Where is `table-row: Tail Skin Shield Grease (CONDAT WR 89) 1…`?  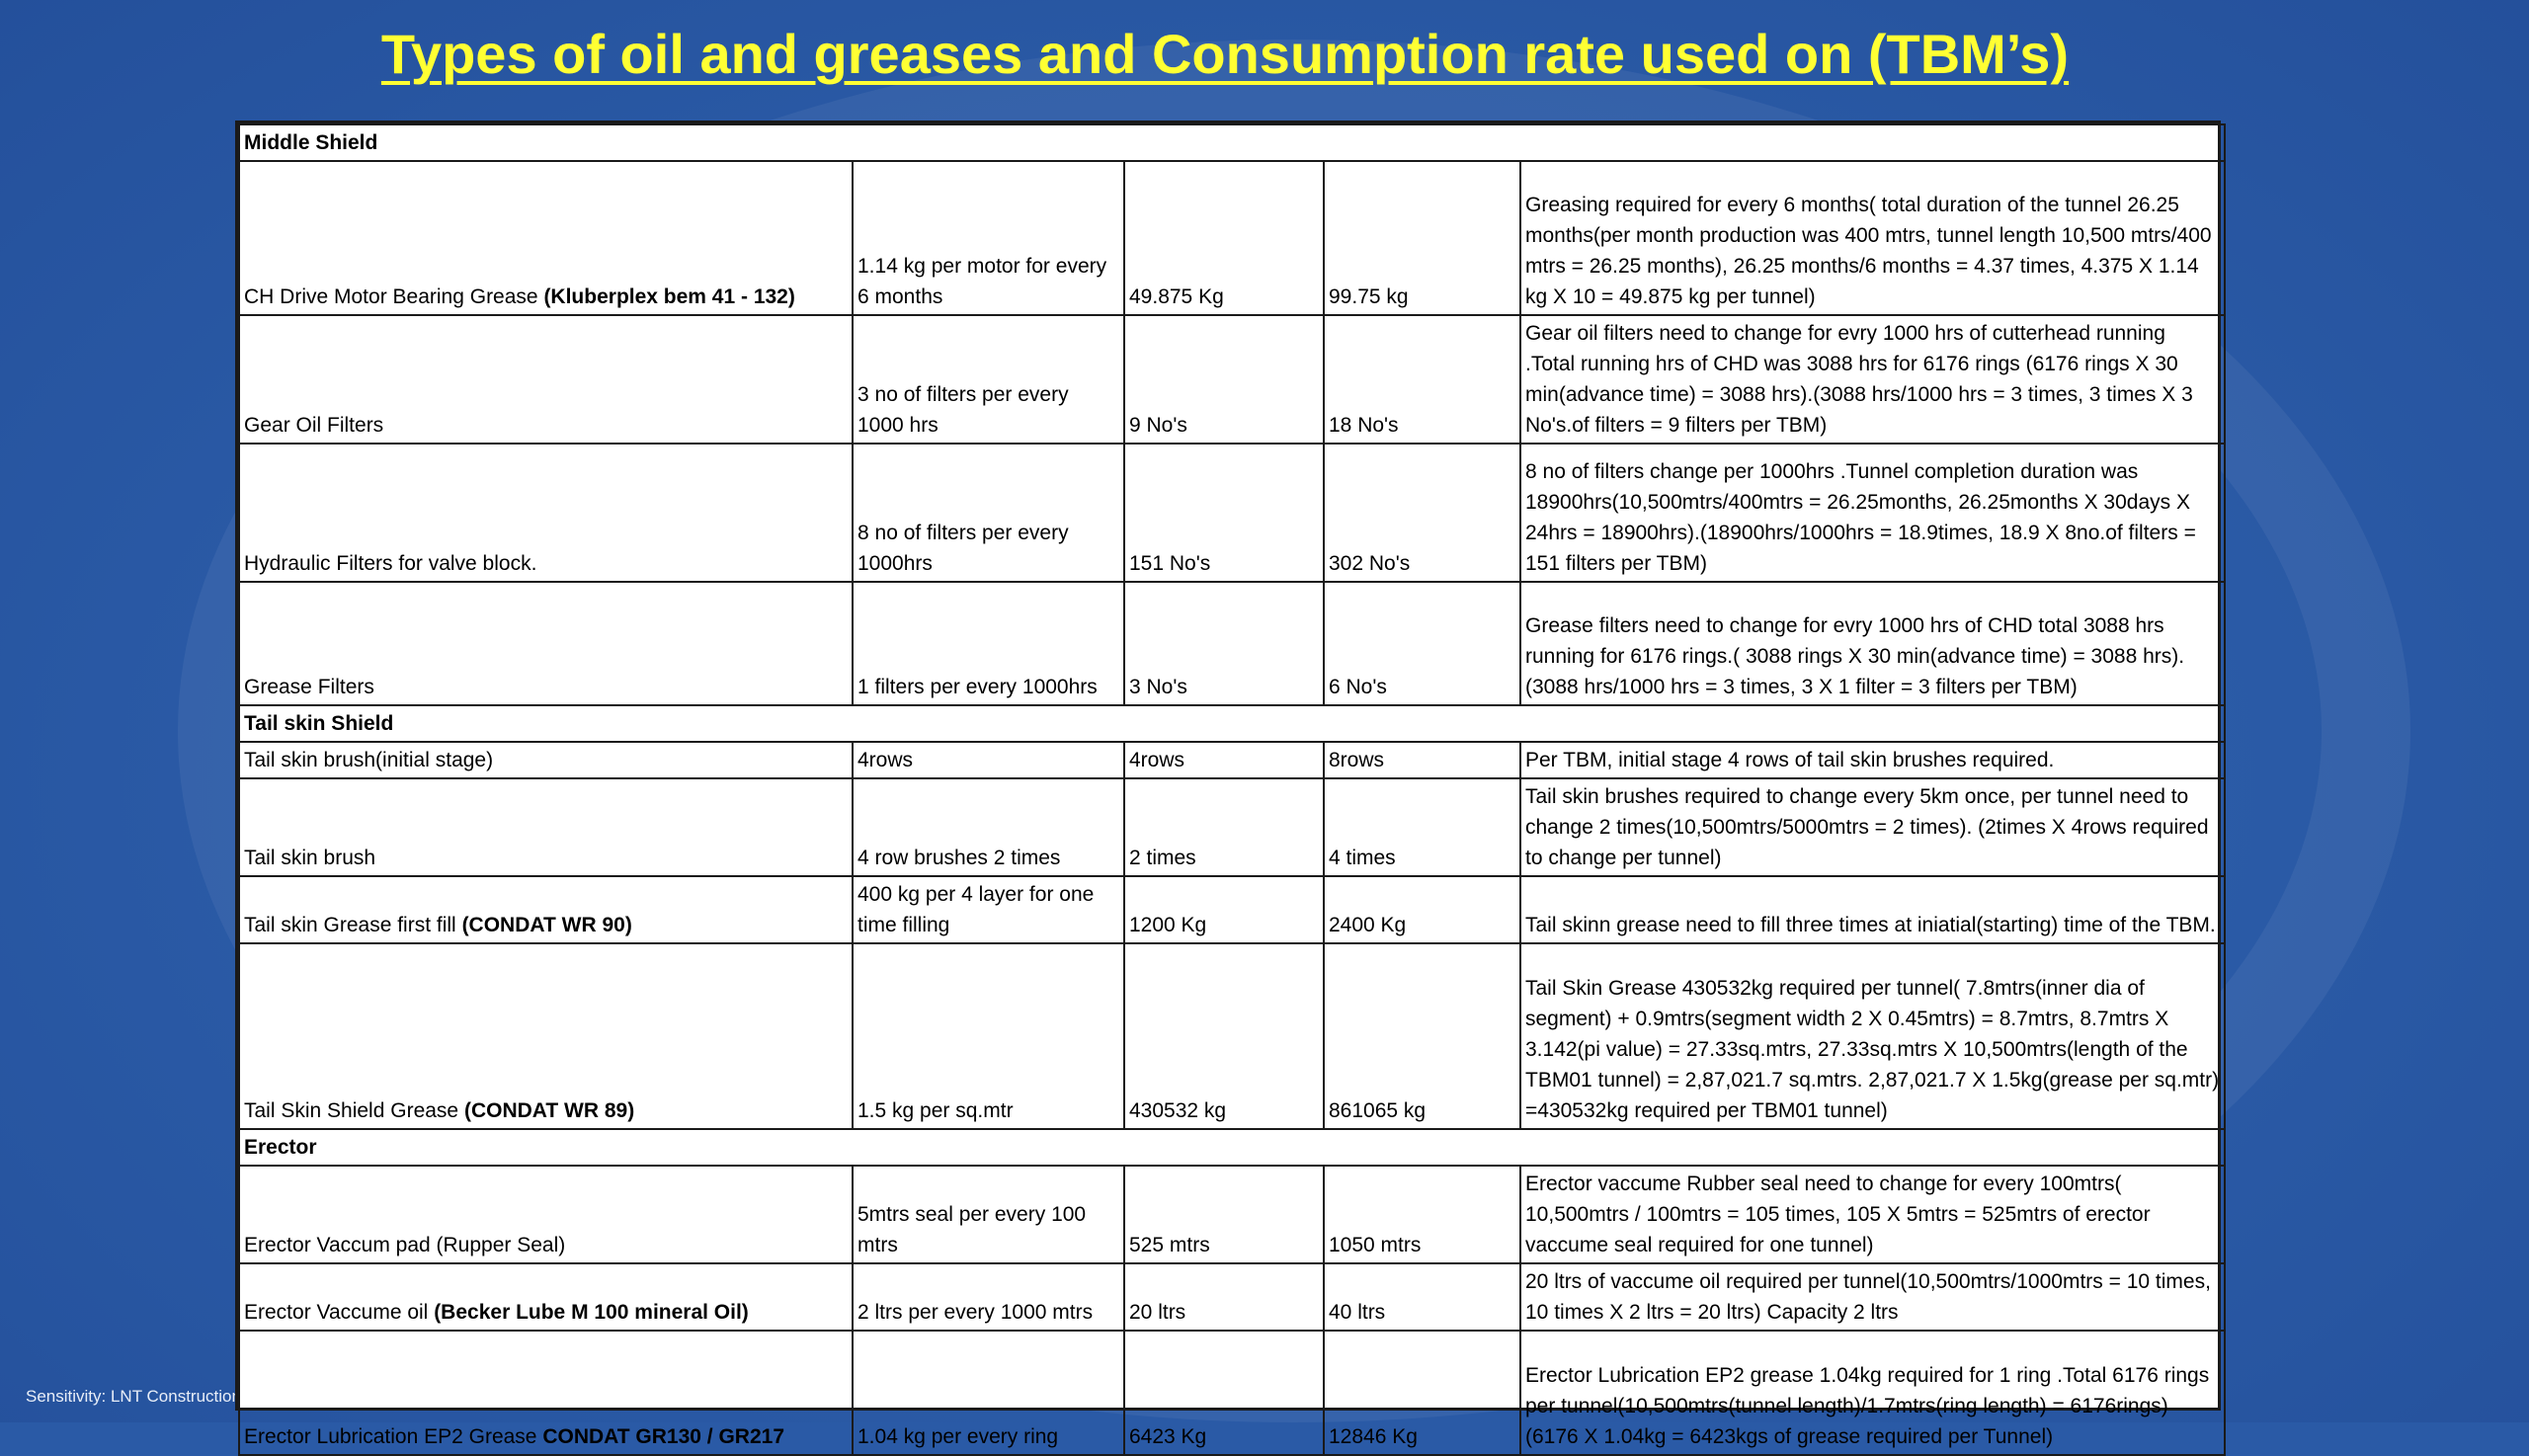 table-row: Tail Skin Shield Grease (CONDAT WR 89) 1… is located at coordinates (1232, 1036).